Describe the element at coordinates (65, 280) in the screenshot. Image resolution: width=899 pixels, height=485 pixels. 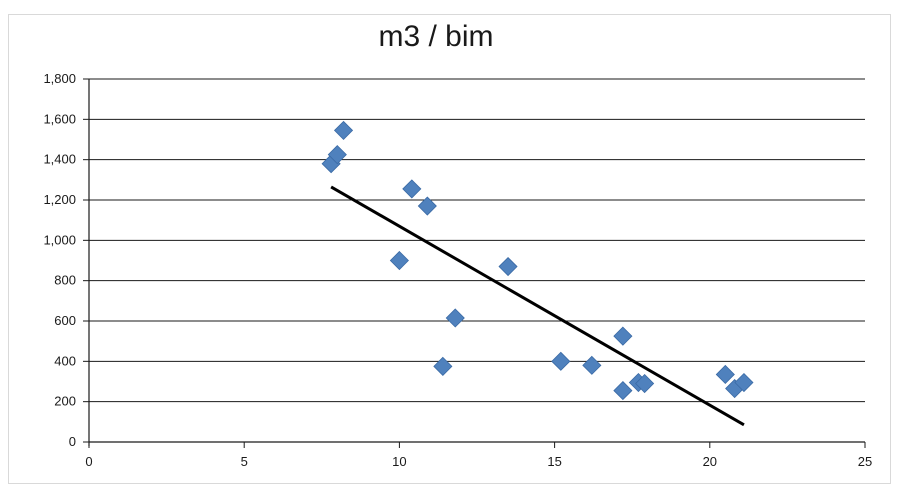
I see `y-tick-label: 800` at that location.